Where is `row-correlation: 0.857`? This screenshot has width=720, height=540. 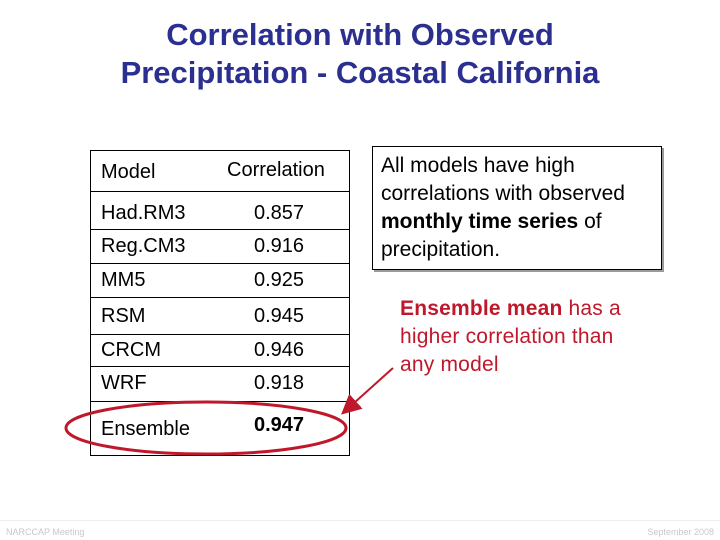
row-correlation: 0.857 is located at coordinates (279, 213).